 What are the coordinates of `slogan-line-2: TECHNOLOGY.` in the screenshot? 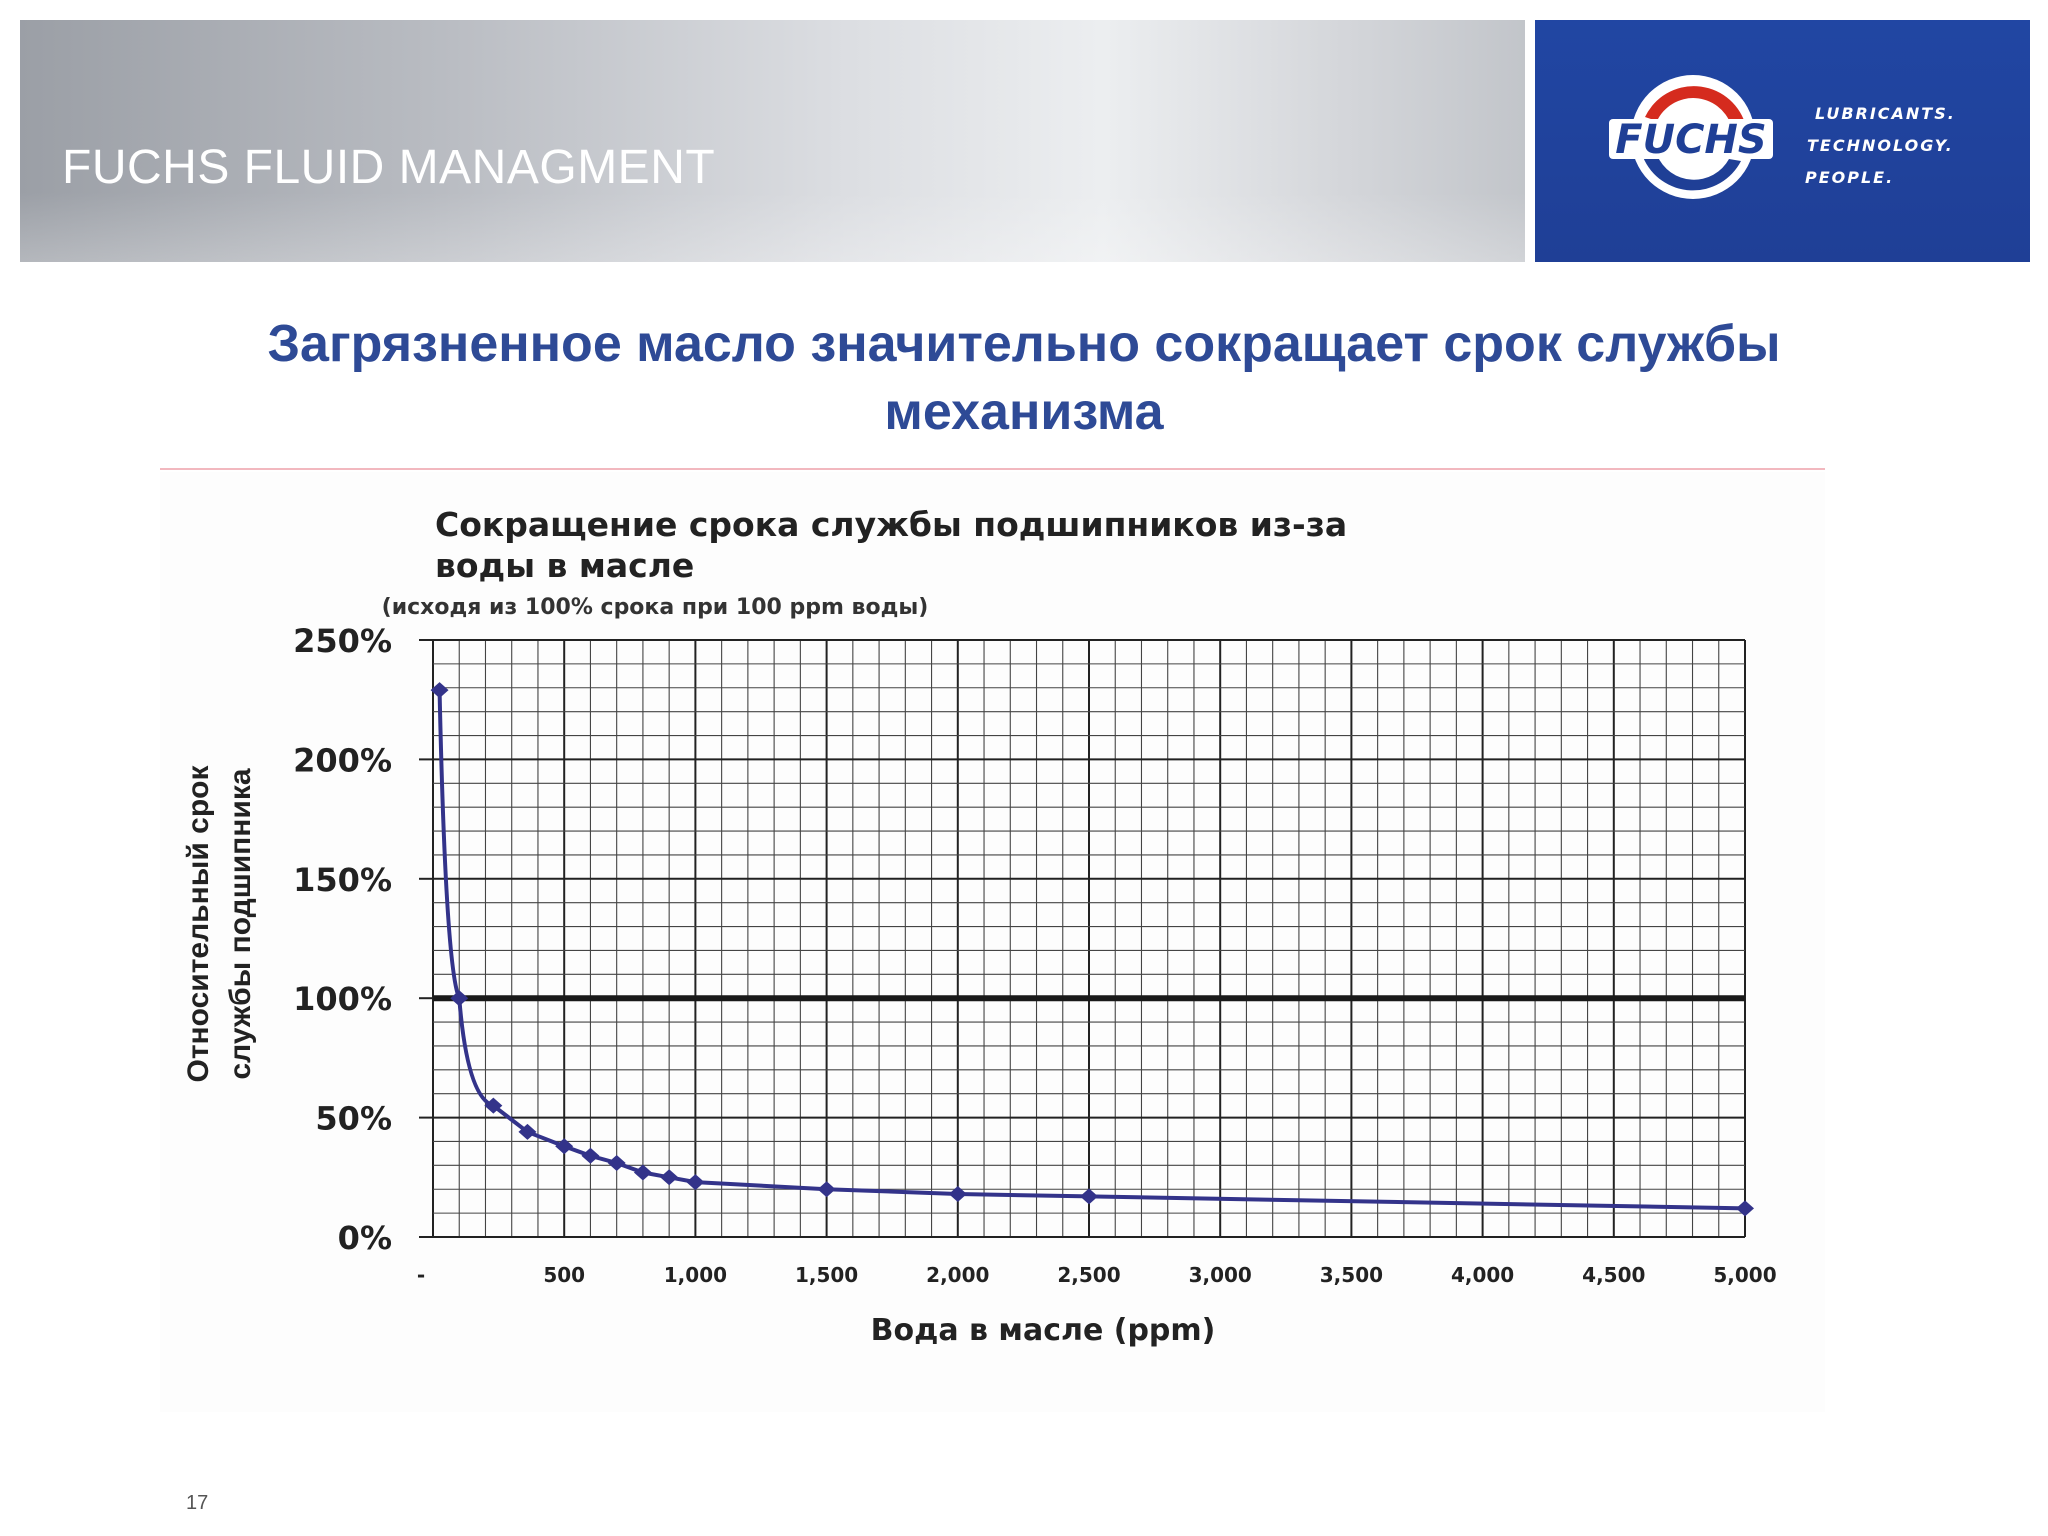 It's located at (1880, 145).